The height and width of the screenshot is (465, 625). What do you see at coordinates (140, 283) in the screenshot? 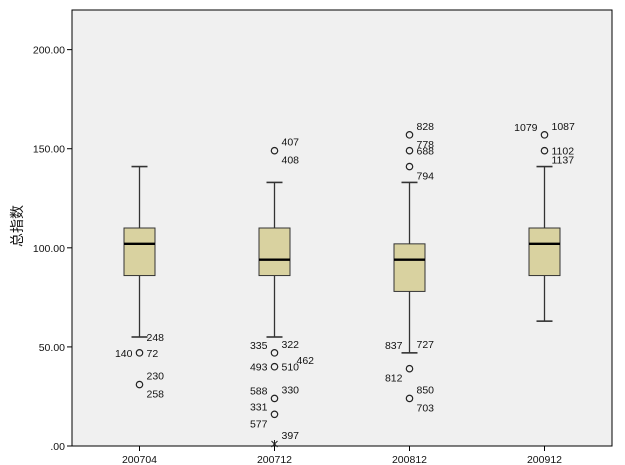
I see `box-group-200704: 248 140 72 230 258` at bounding box center [140, 283].